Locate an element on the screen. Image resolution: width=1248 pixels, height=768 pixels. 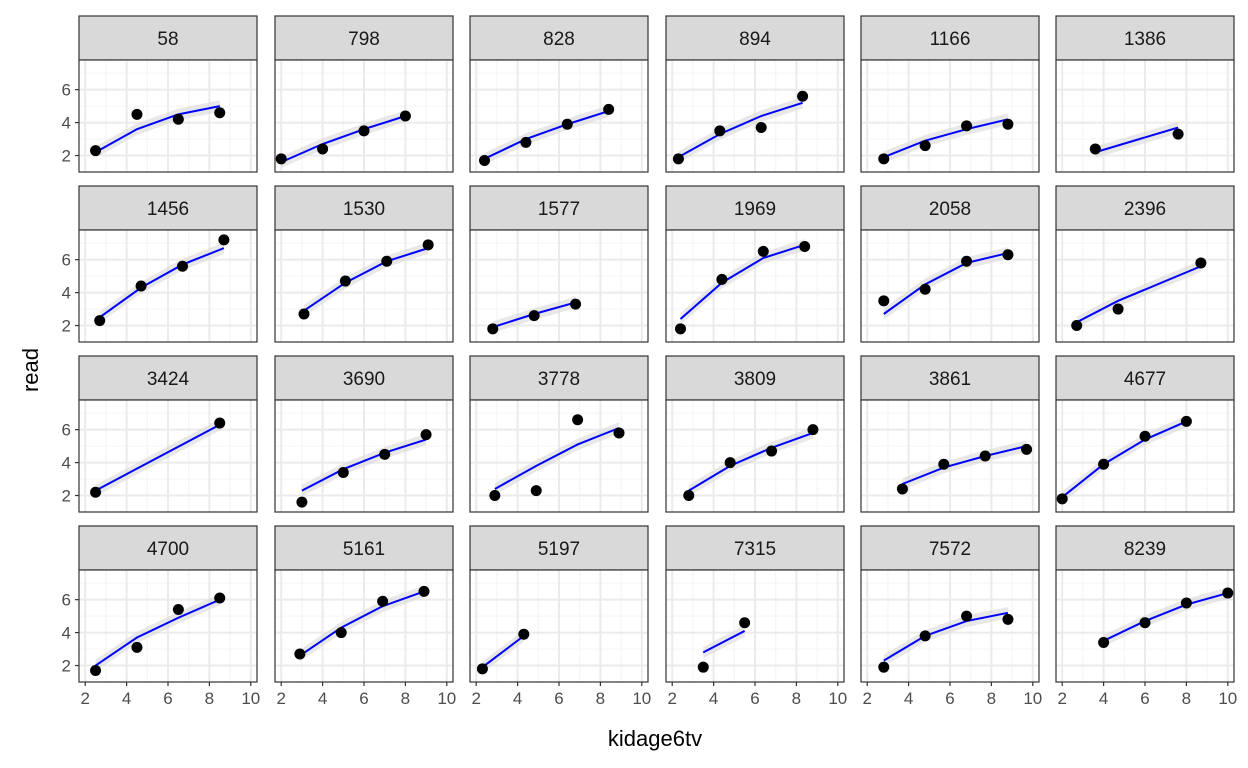
facet-strip-label: 798 is located at coordinates (364, 39).